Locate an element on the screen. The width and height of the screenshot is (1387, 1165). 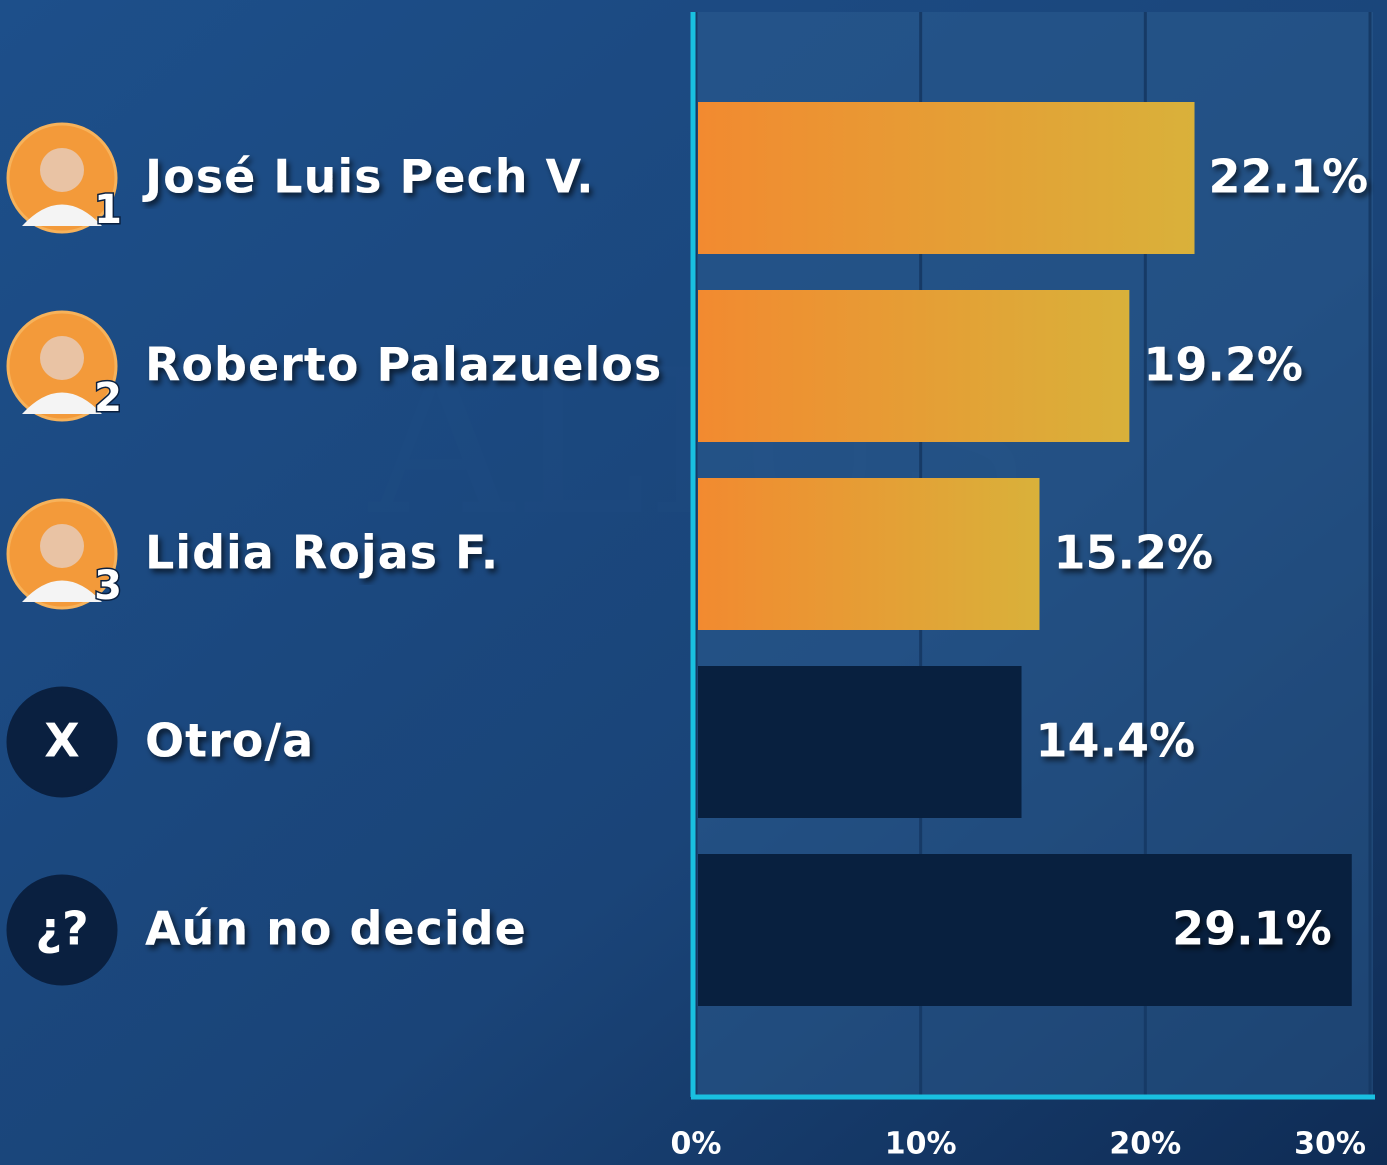
category-label: José Luis Pech V. is located at coordinates (368, 177).